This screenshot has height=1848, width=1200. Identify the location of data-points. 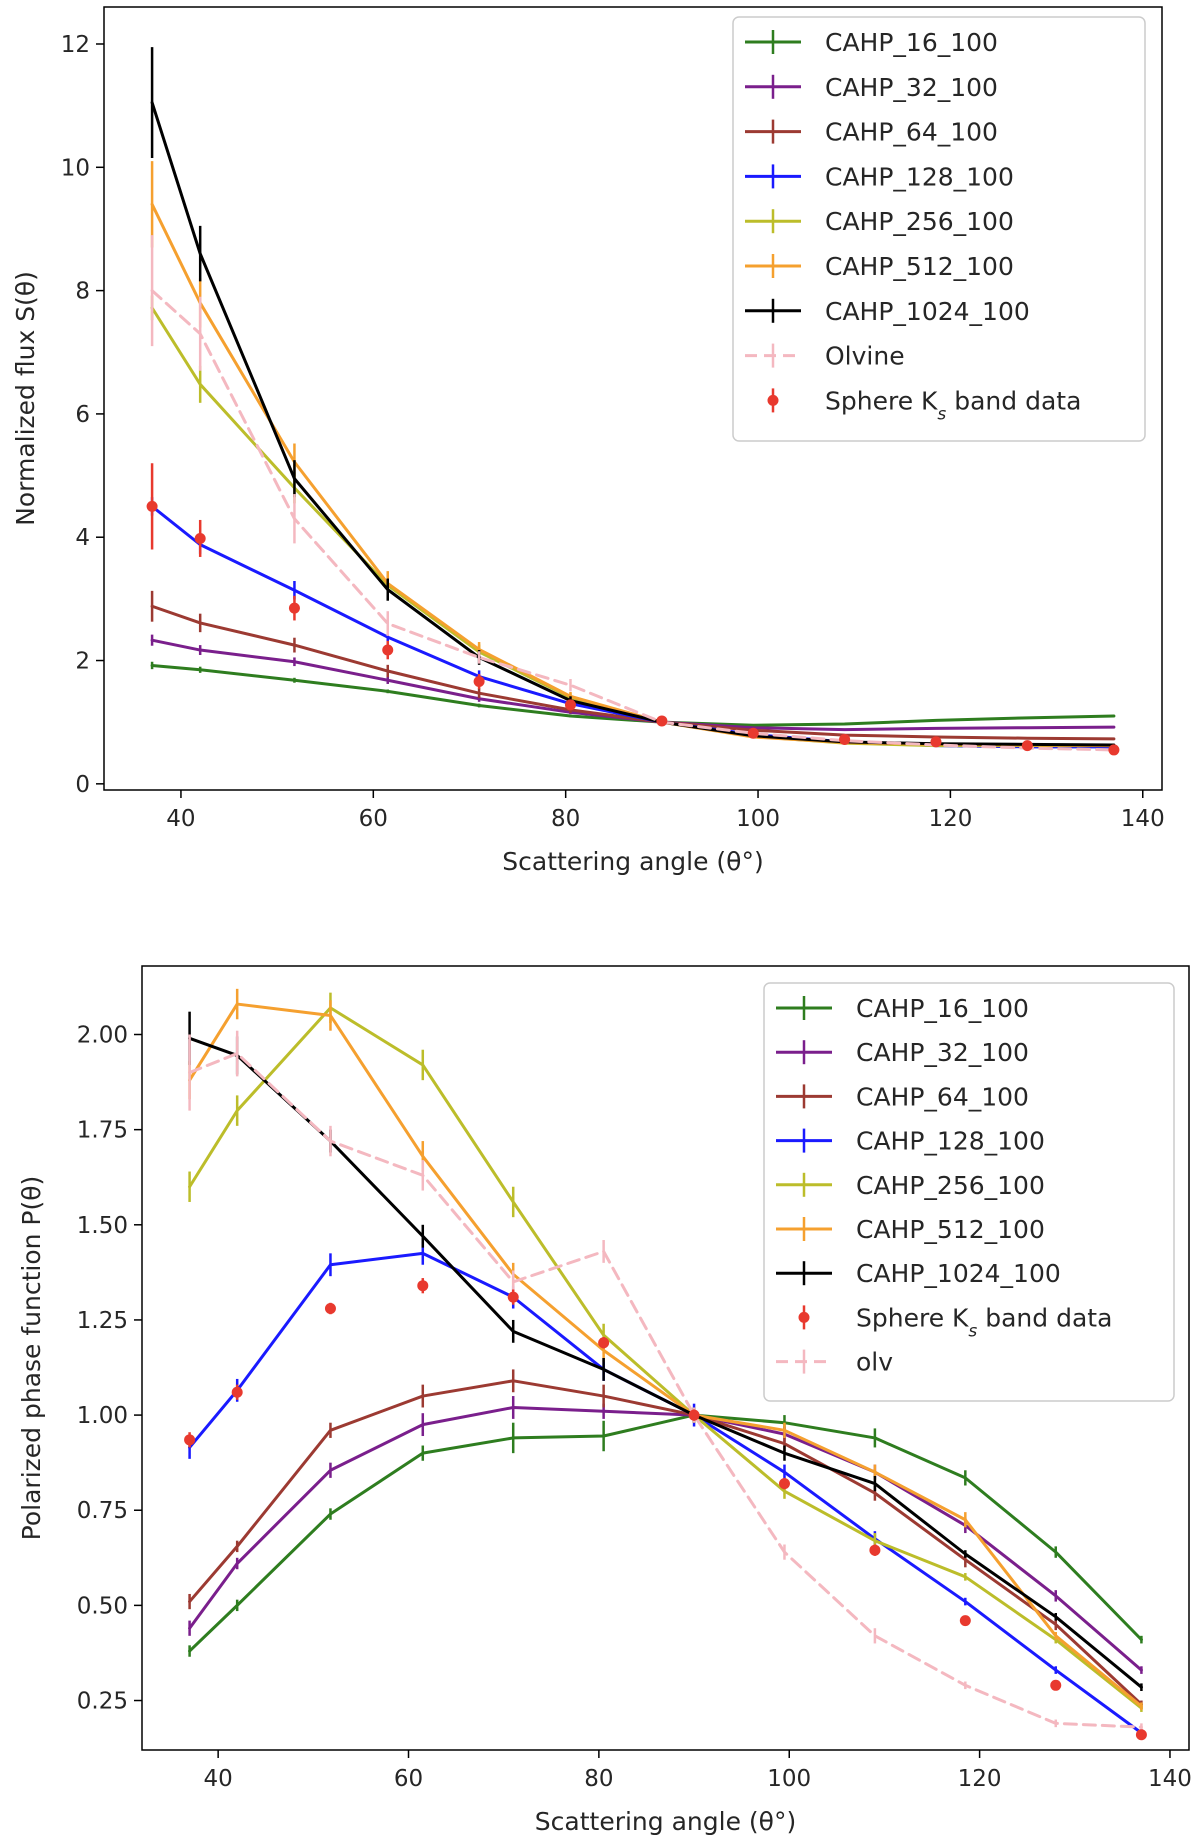
(633, 609).